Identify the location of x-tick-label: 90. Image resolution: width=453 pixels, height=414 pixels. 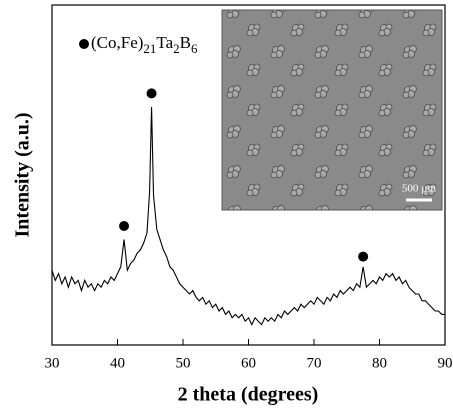
(445, 363).